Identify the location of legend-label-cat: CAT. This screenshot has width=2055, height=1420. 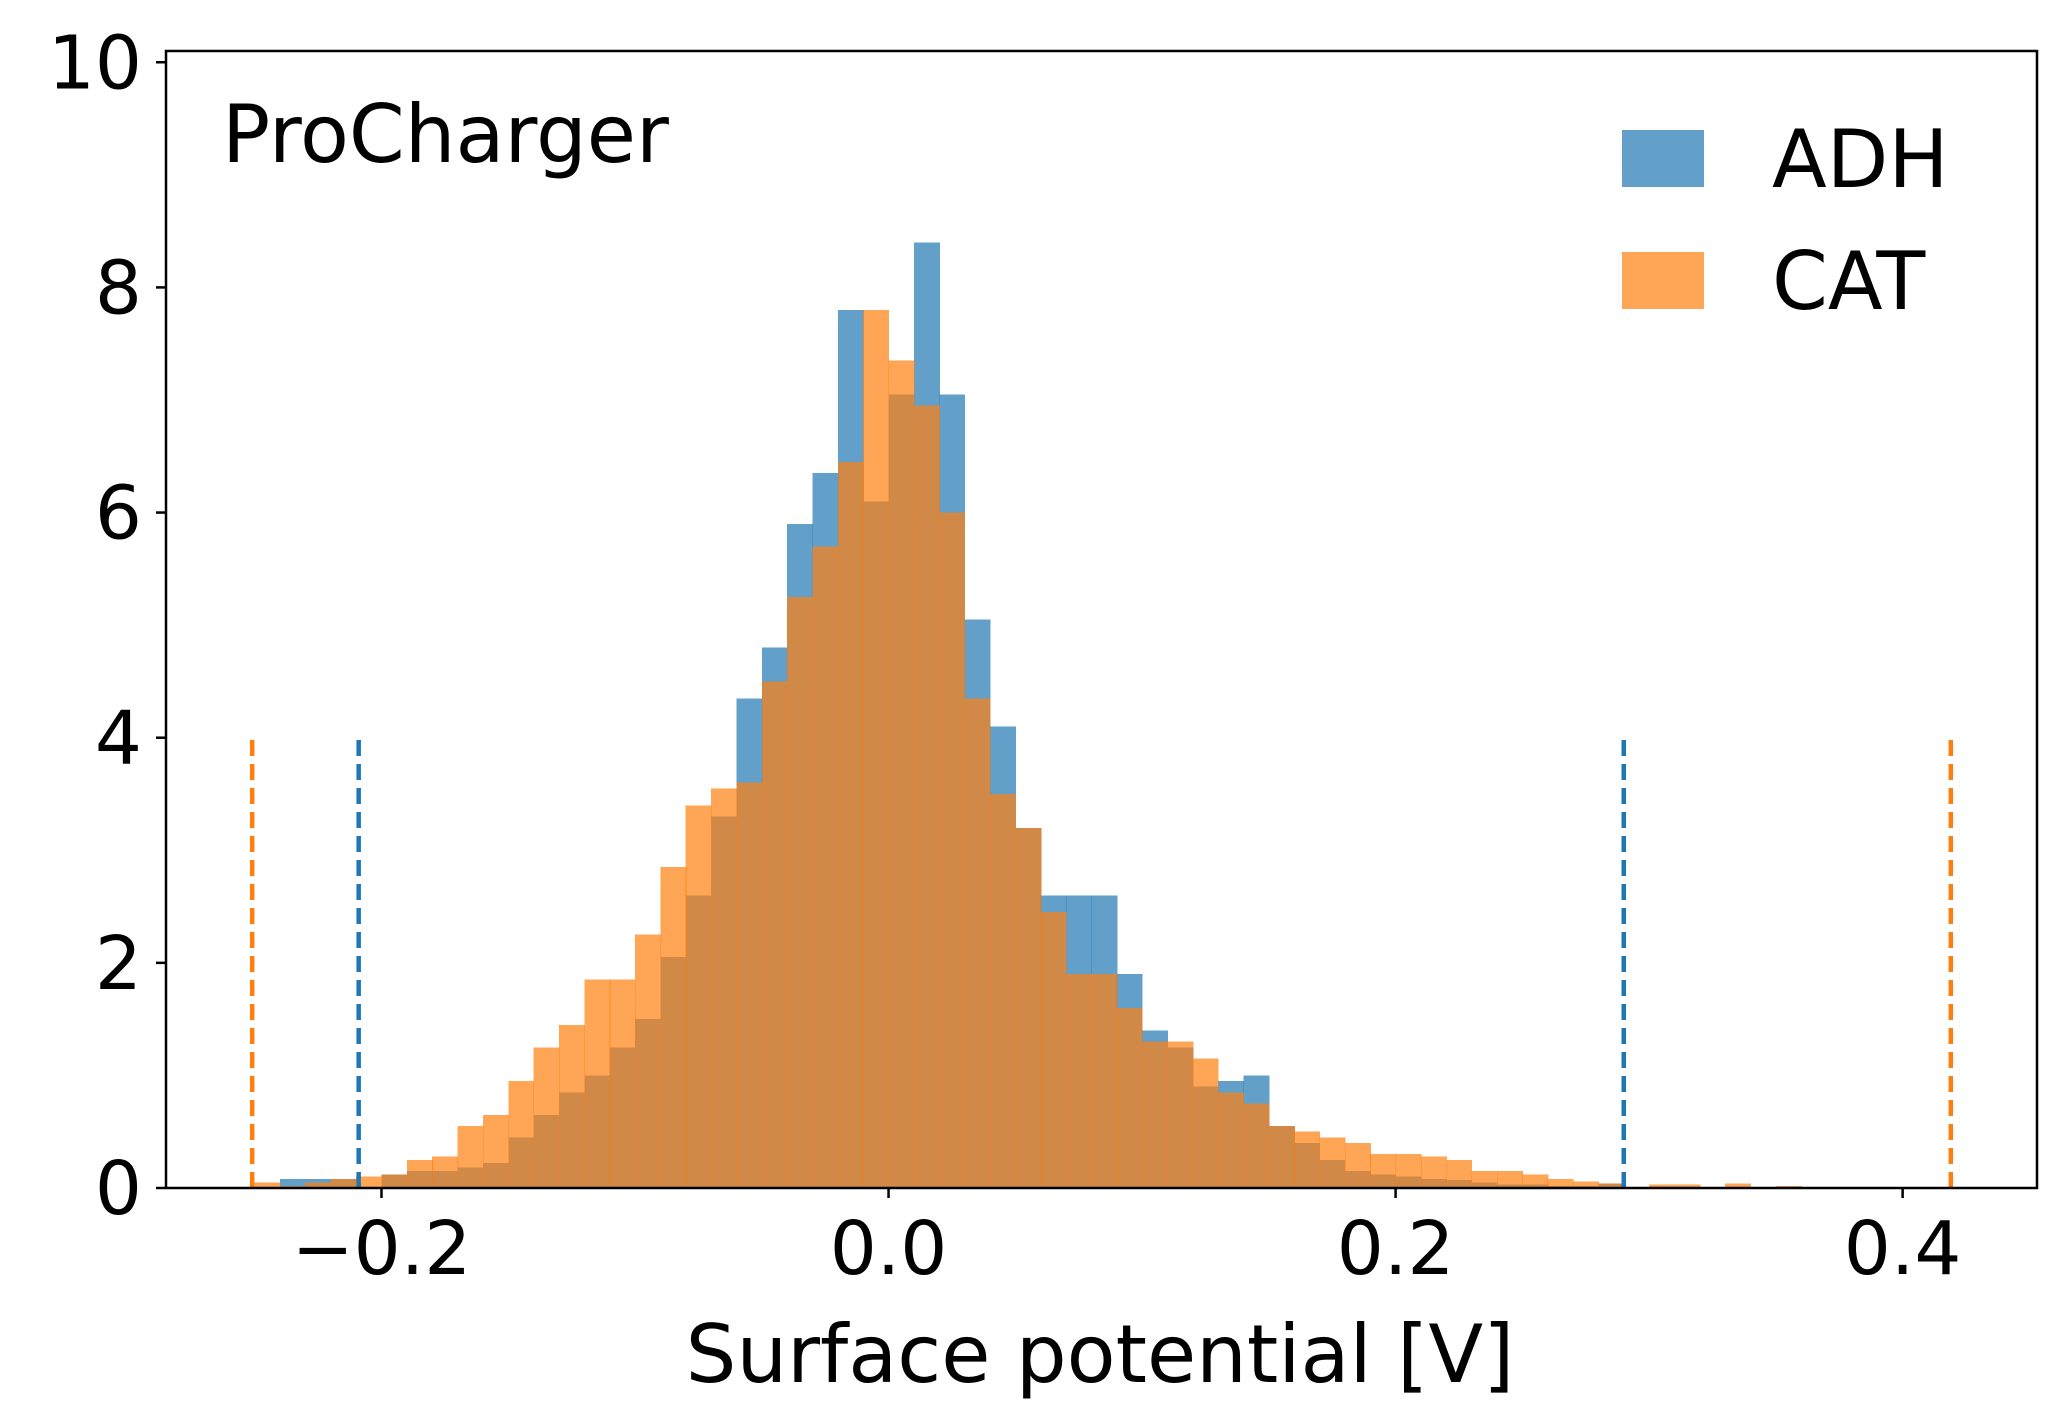
(1849, 281).